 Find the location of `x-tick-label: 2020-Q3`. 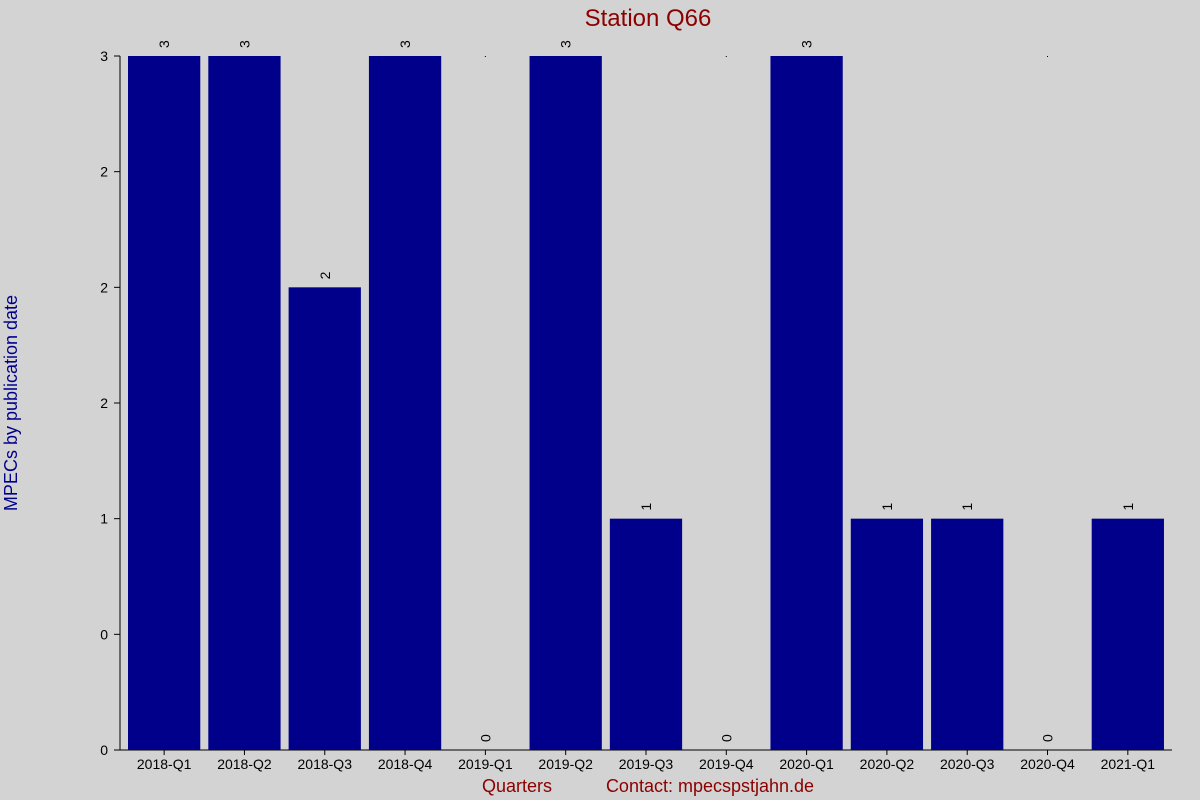

x-tick-label: 2020-Q3 is located at coordinates (967, 764).